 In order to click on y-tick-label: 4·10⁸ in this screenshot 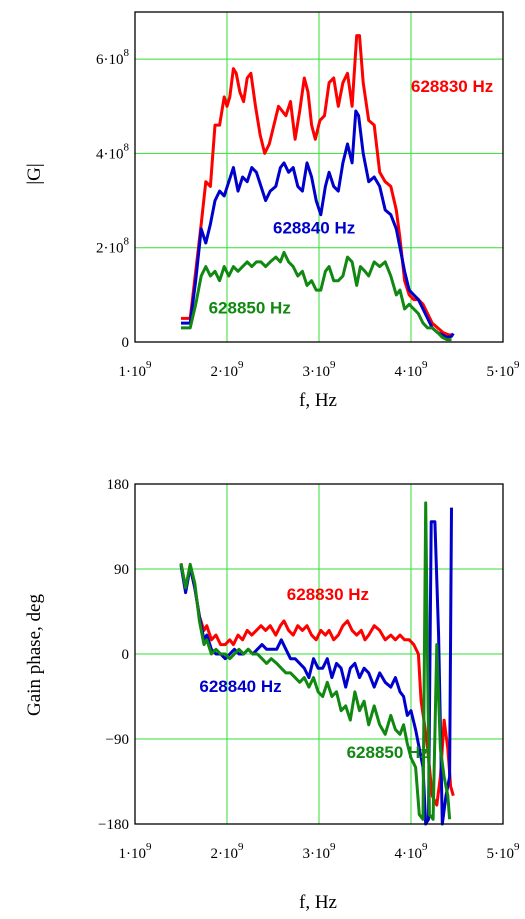, I will do `click(113, 151)`.